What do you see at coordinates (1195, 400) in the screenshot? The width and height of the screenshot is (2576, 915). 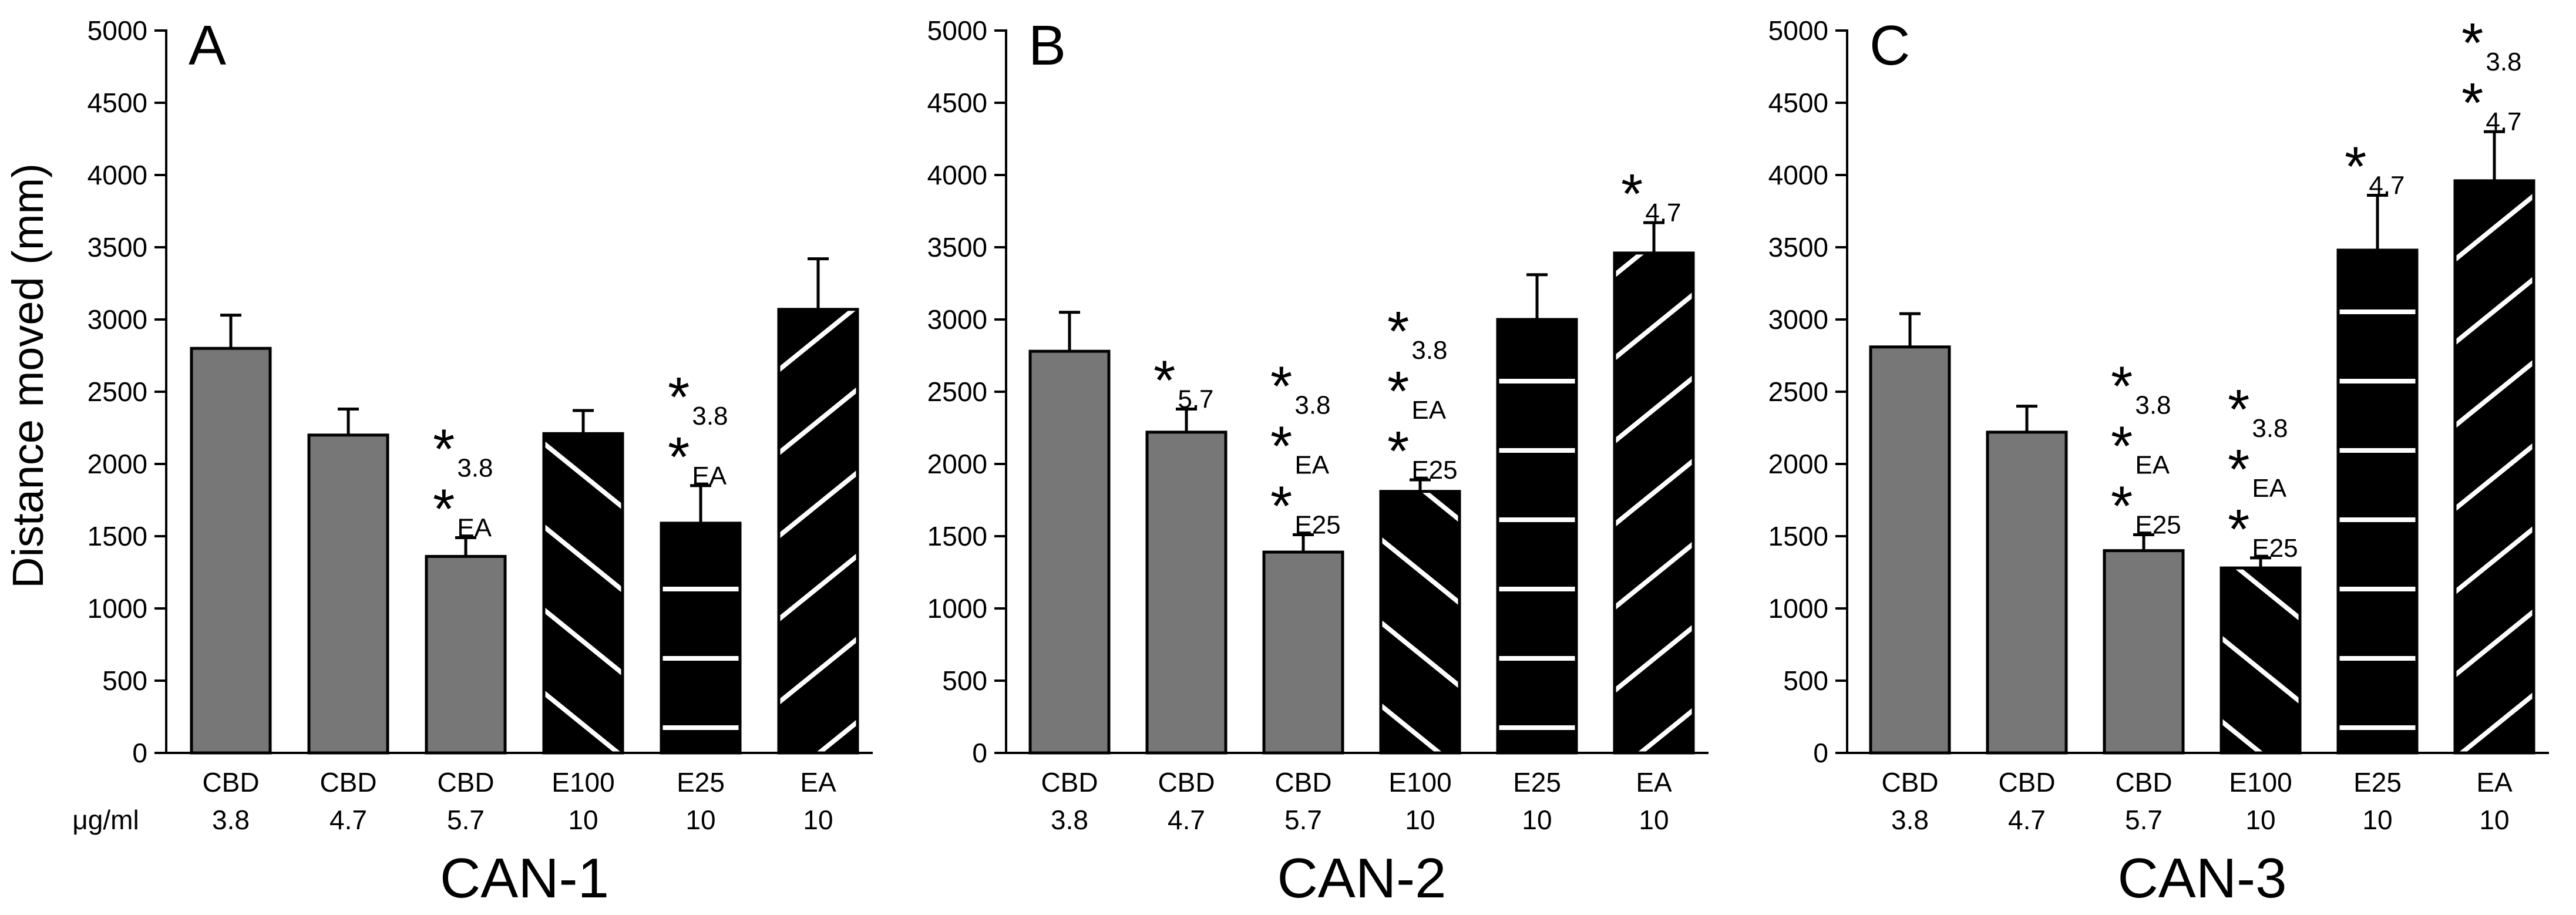 I see `significance-subscript: 5.7` at bounding box center [1195, 400].